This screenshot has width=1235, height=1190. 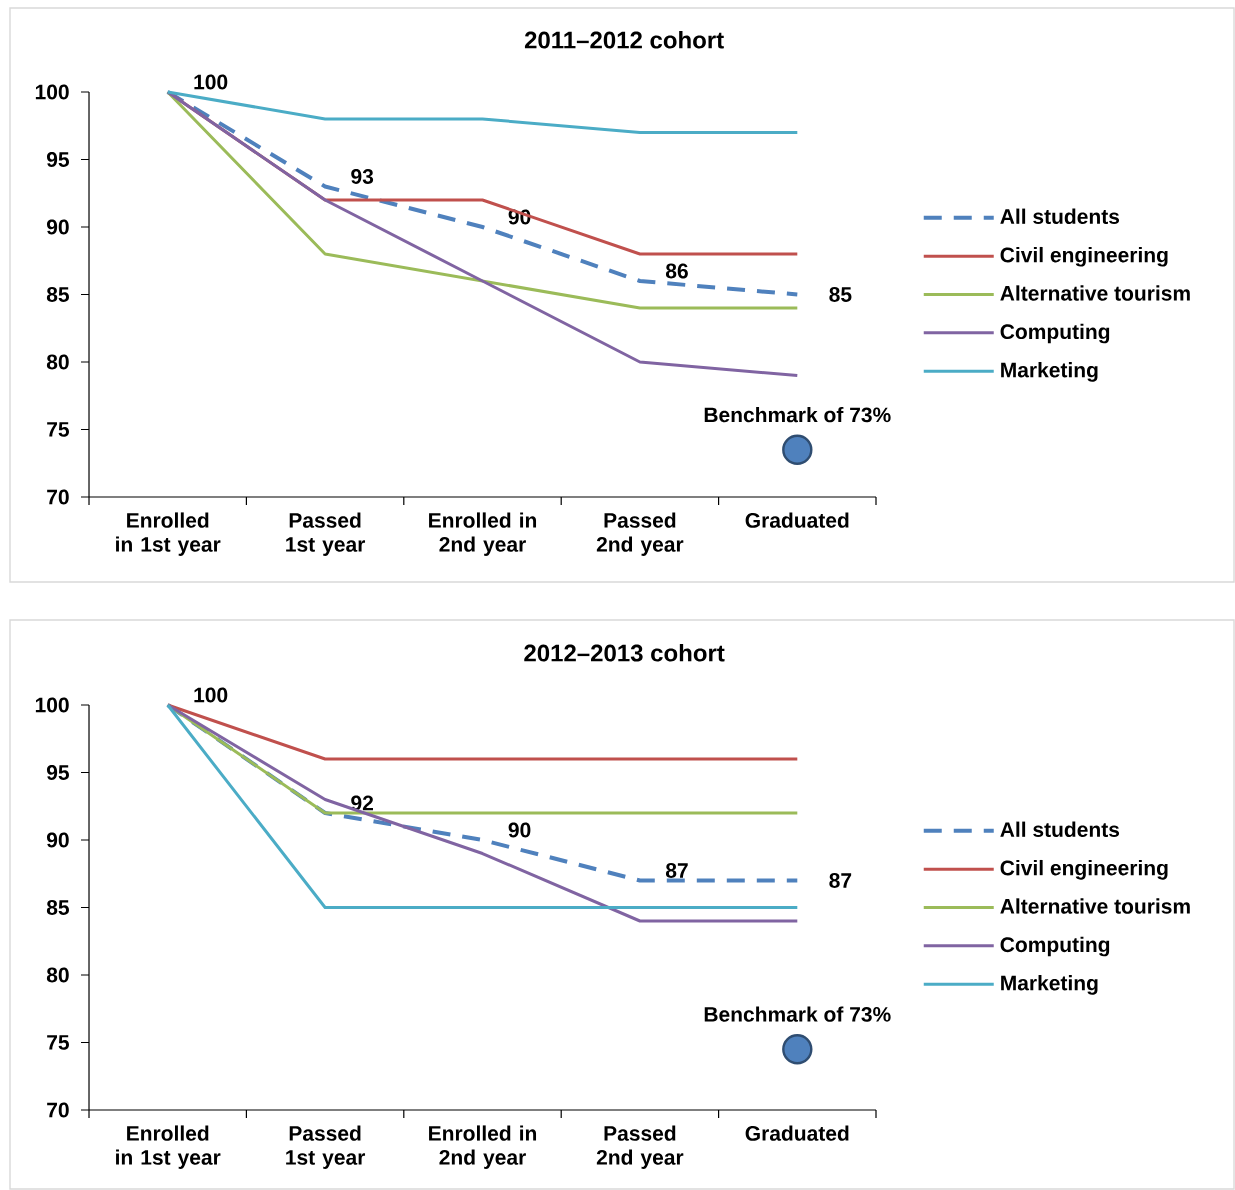 What do you see at coordinates (840, 294) in the screenshot?
I see `data-label: 85` at bounding box center [840, 294].